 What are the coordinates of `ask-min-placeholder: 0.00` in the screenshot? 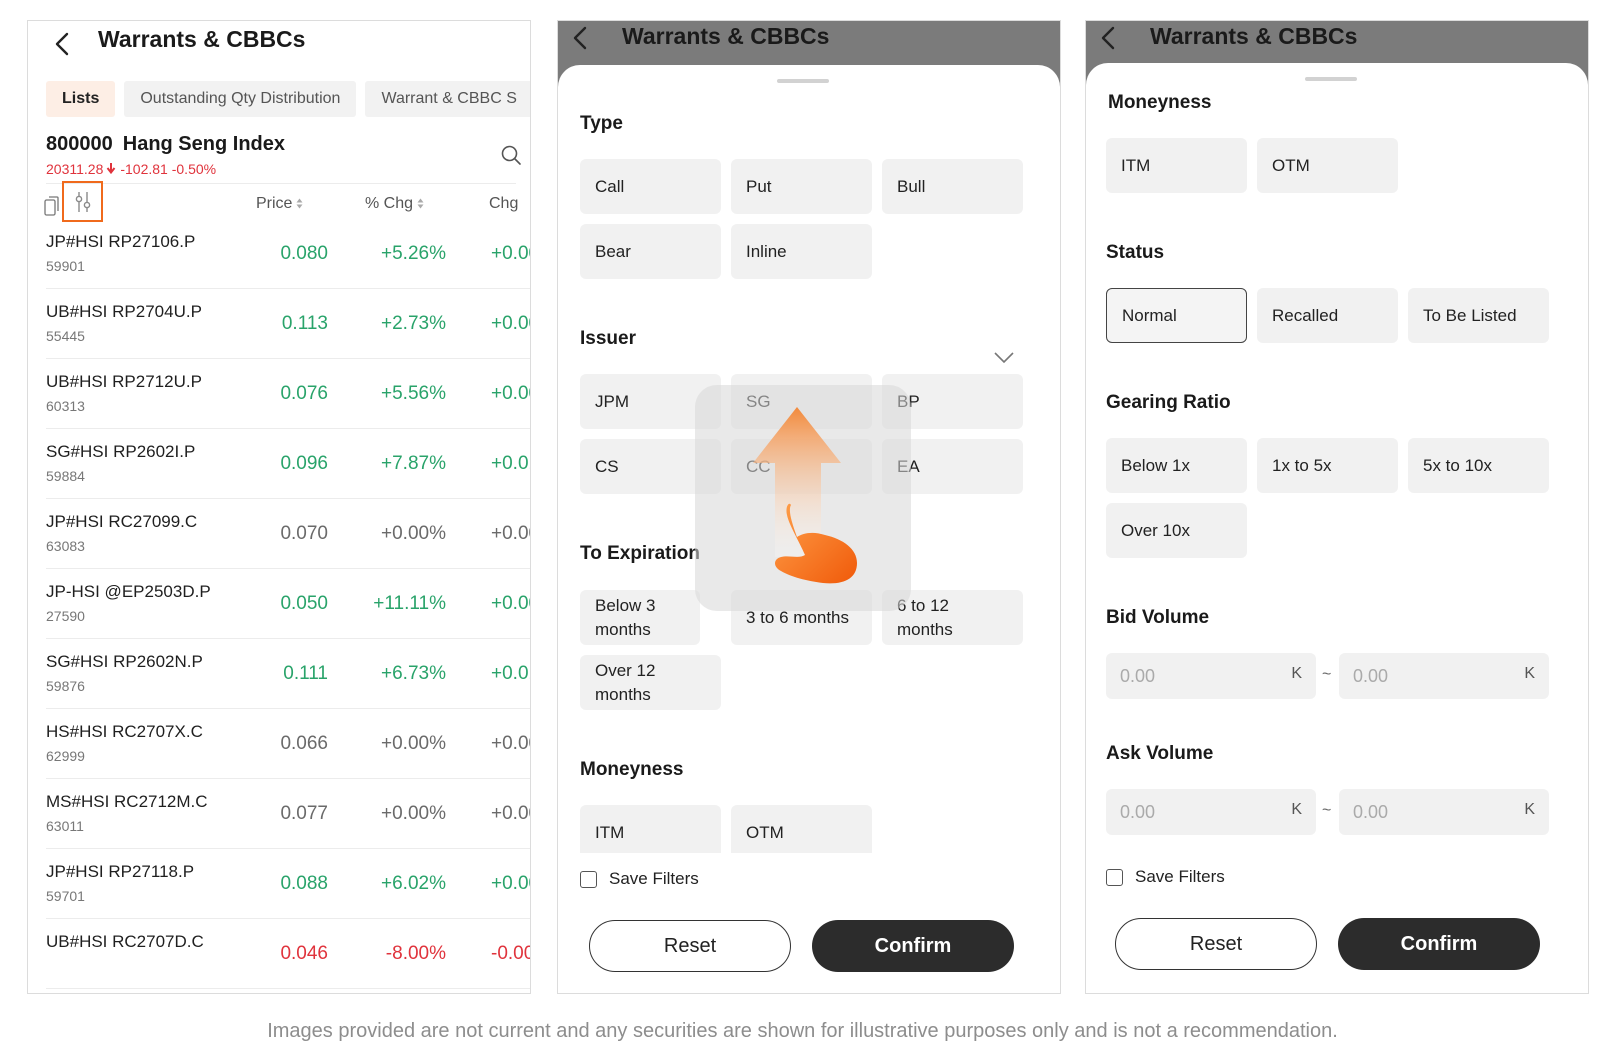 It's located at (1138, 811).